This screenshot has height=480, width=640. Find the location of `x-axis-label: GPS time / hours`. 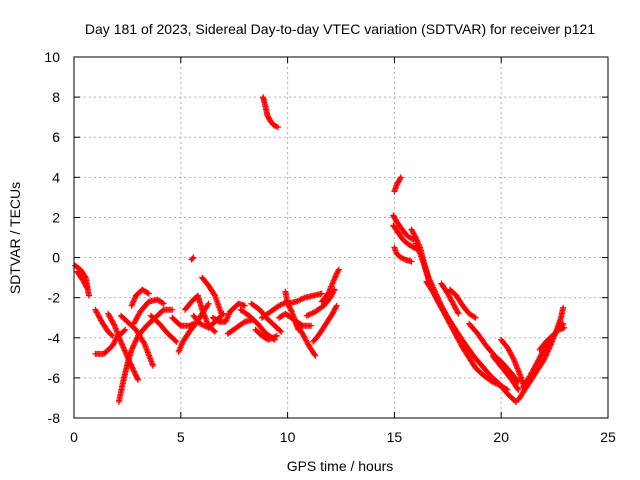

x-axis-label: GPS time / hours is located at coordinates (340, 466).